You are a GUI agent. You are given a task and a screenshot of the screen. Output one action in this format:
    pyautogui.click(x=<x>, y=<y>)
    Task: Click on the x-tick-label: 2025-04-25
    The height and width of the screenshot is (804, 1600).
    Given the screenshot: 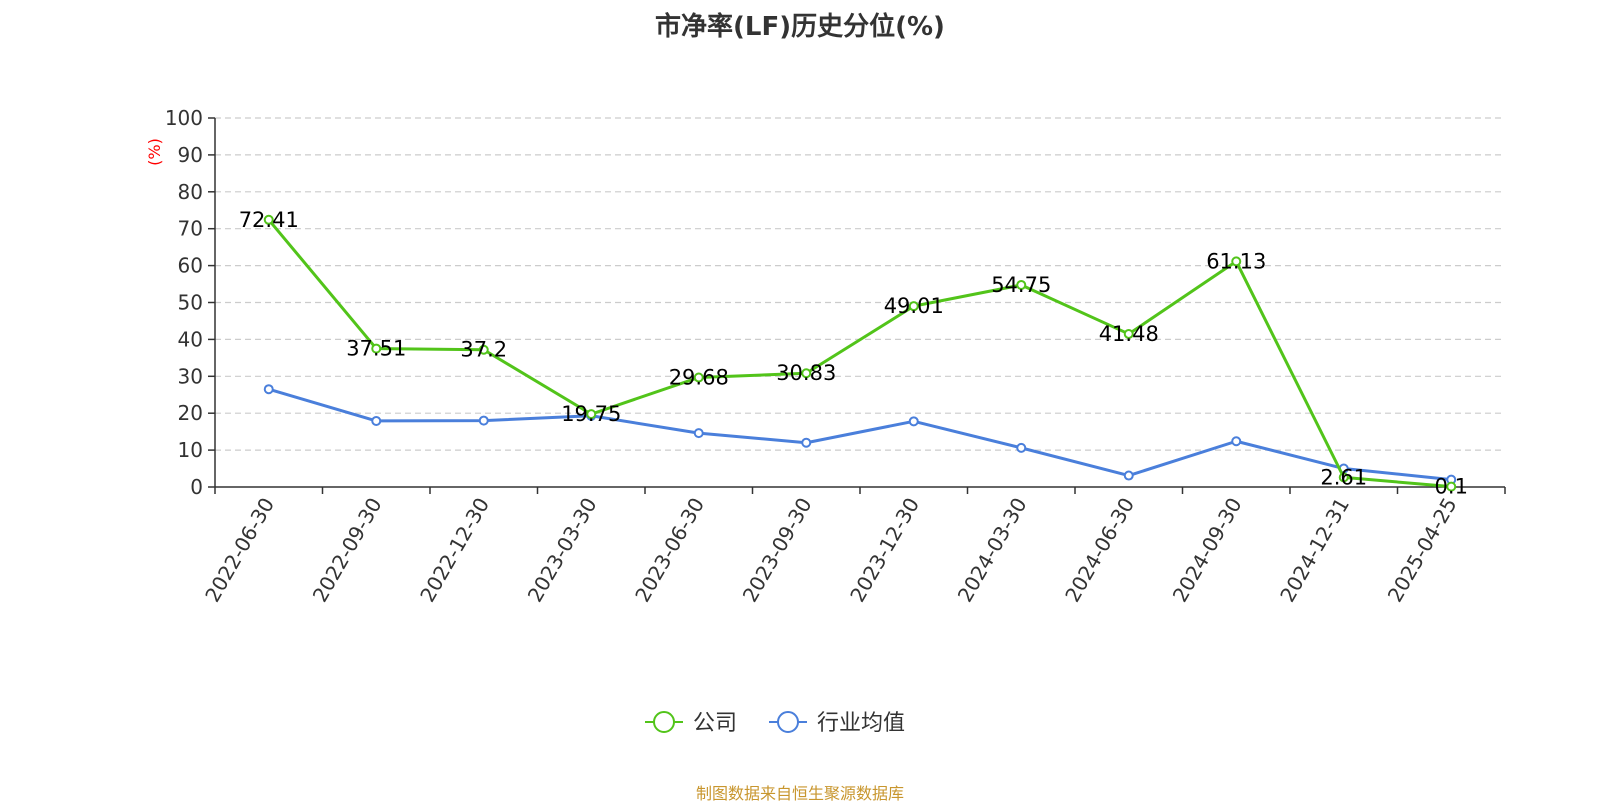 What is the action you would take?
    pyautogui.click(x=1422, y=550)
    